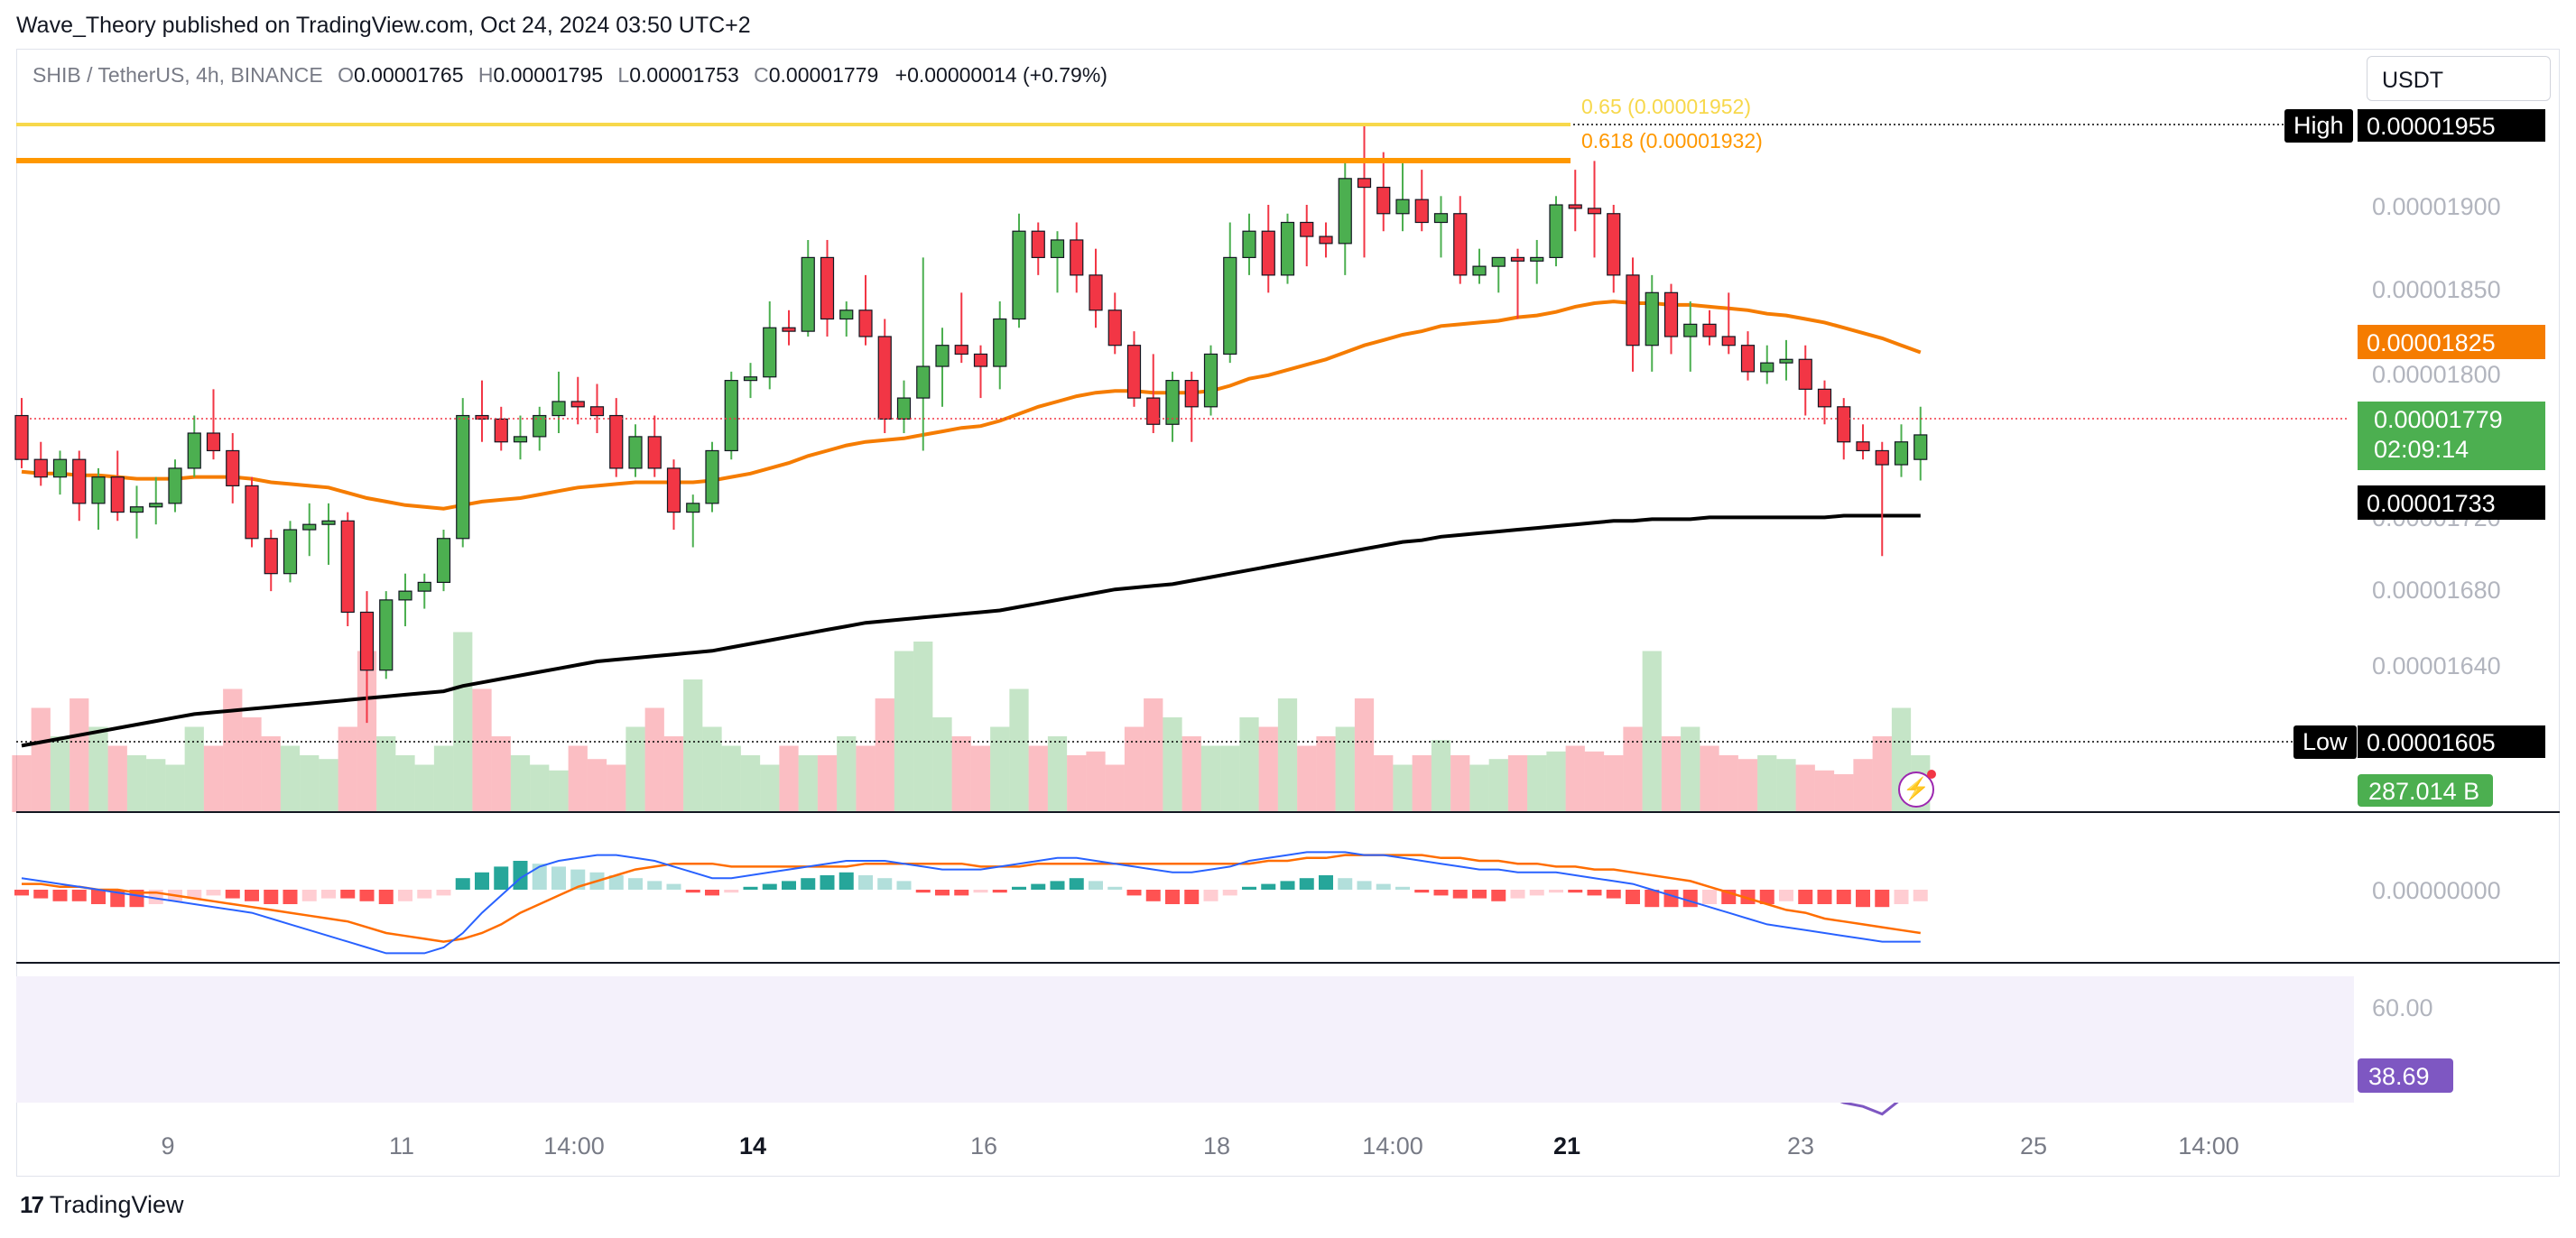 This screenshot has width=2576, height=1238. What do you see at coordinates (2459, 79) in the screenshot?
I see `currency-button: USDT` at bounding box center [2459, 79].